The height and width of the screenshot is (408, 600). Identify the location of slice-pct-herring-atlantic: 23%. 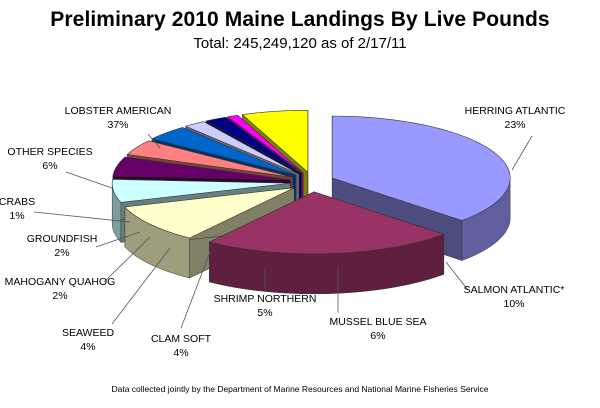
(514, 125).